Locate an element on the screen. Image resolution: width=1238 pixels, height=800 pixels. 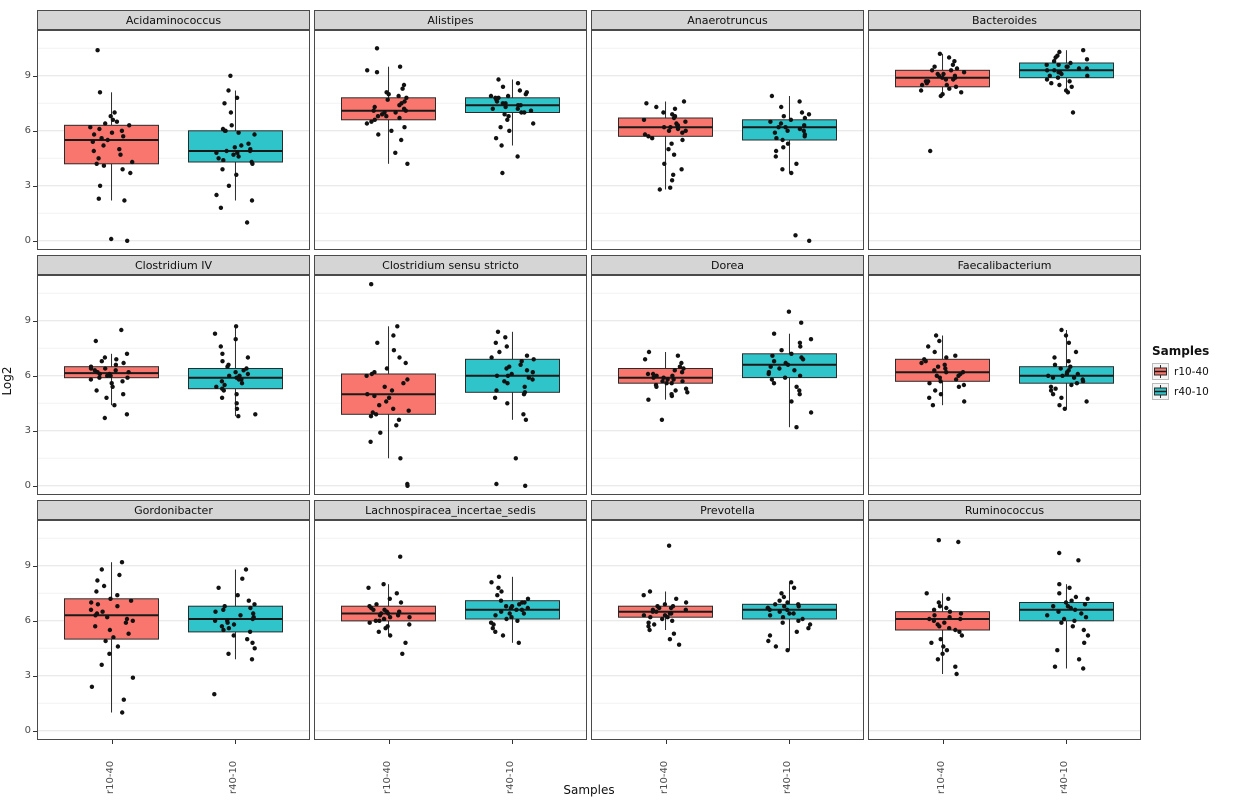
facet-strip: Clostridium IV is located at coordinates (173, 265).